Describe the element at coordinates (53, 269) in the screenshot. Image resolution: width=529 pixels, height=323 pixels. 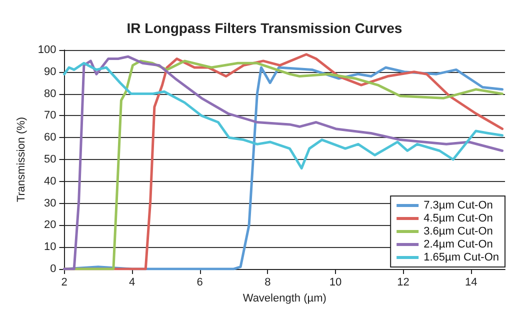
I see `y-tick-label: 0` at that location.